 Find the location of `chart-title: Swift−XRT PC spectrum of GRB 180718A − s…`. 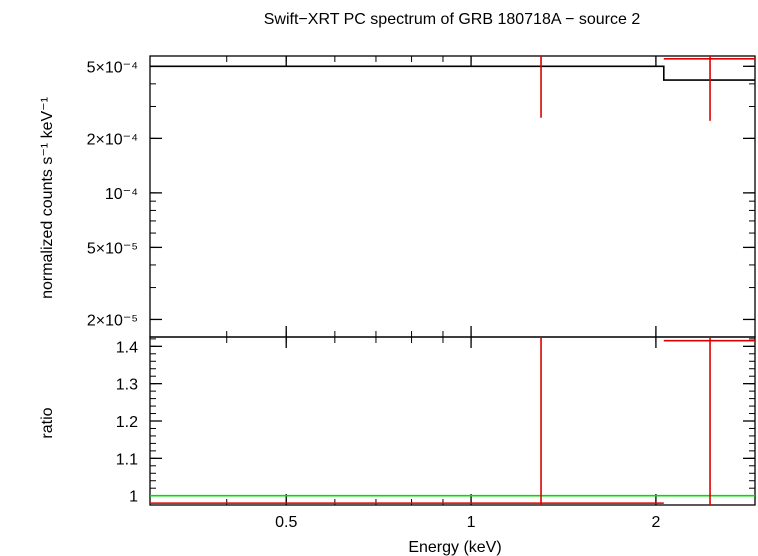

chart-title: Swift−XRT PC spectrum of GRB 180718A − s… is located at coordinates (452, 19).